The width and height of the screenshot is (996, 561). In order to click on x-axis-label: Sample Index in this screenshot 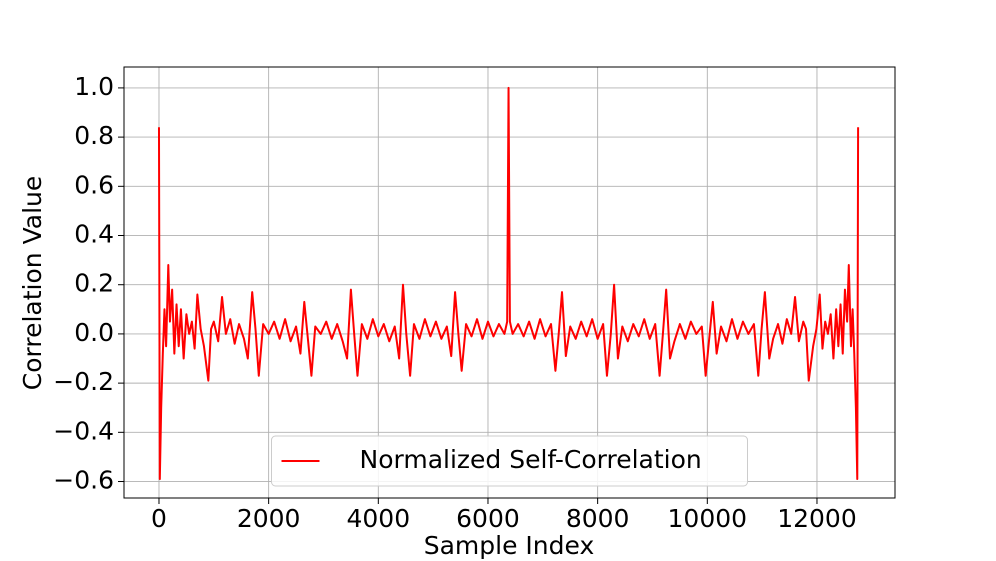, I will do `click(509, 545)`.